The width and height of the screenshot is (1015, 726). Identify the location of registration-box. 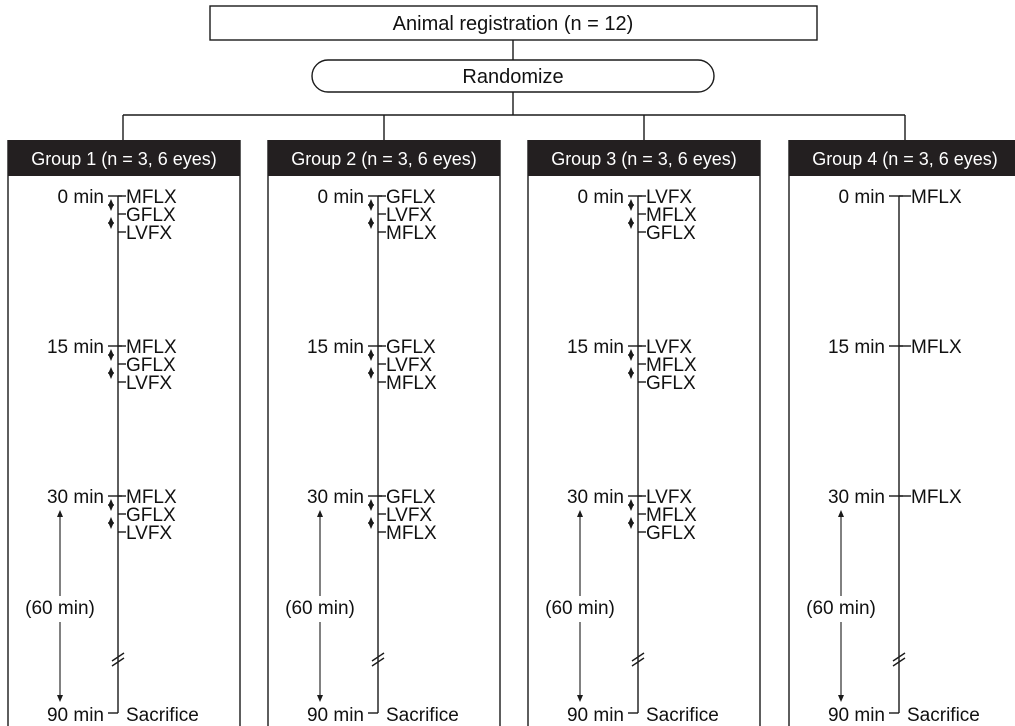
(513, 23).